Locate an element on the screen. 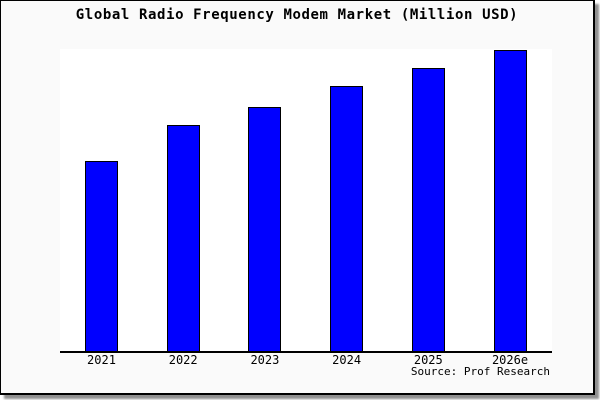 Image resolution: width=600 pixels, height=400 pixels. bar-2024 is located at coordinates (347, 218).